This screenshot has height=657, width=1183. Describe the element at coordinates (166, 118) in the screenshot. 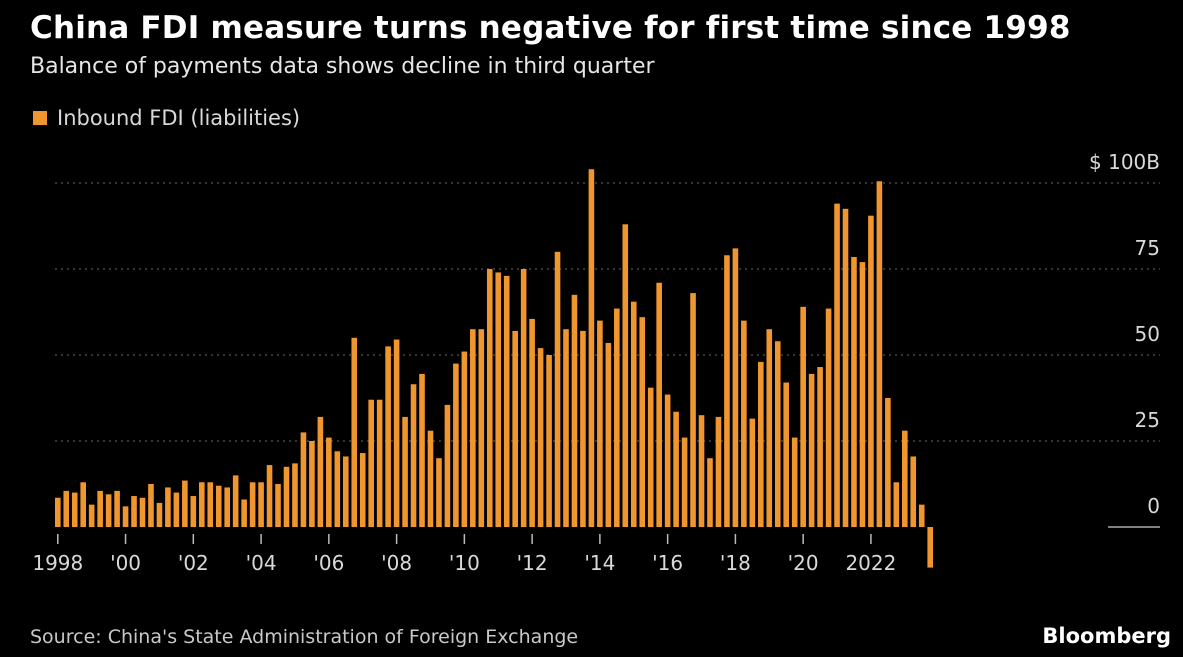

I see `legend: Inbound FDI (liabilities)` at that location.